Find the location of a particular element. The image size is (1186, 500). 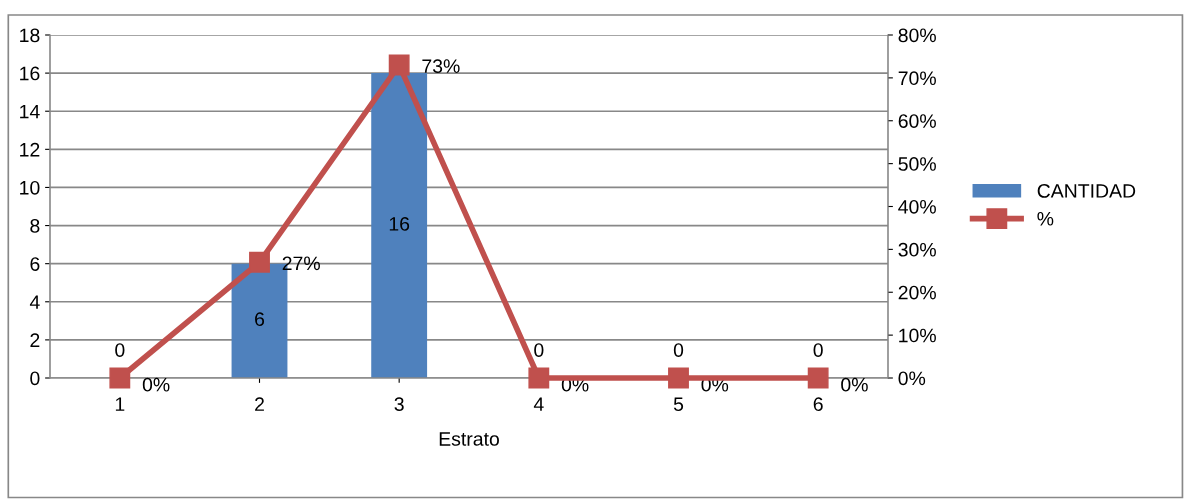

y-tick-label: 2 is located at coordinates (35, 340).